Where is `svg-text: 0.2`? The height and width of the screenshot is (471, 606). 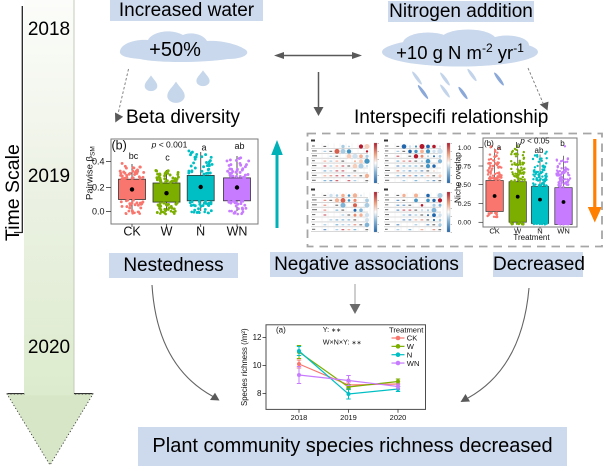
svg-text: 0.2 is located at coordinates (98, 188).